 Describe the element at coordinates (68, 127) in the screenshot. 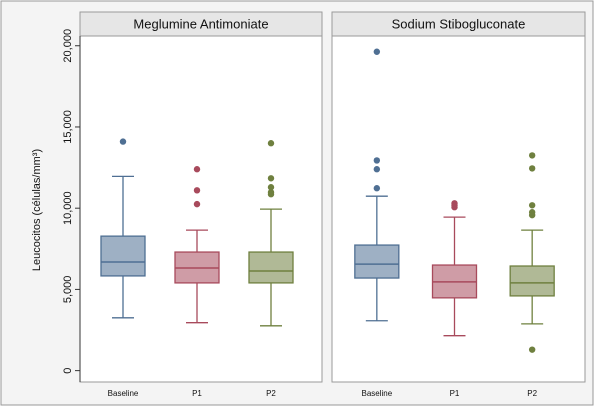

I see `y-tick-label: 15,000` at that location.